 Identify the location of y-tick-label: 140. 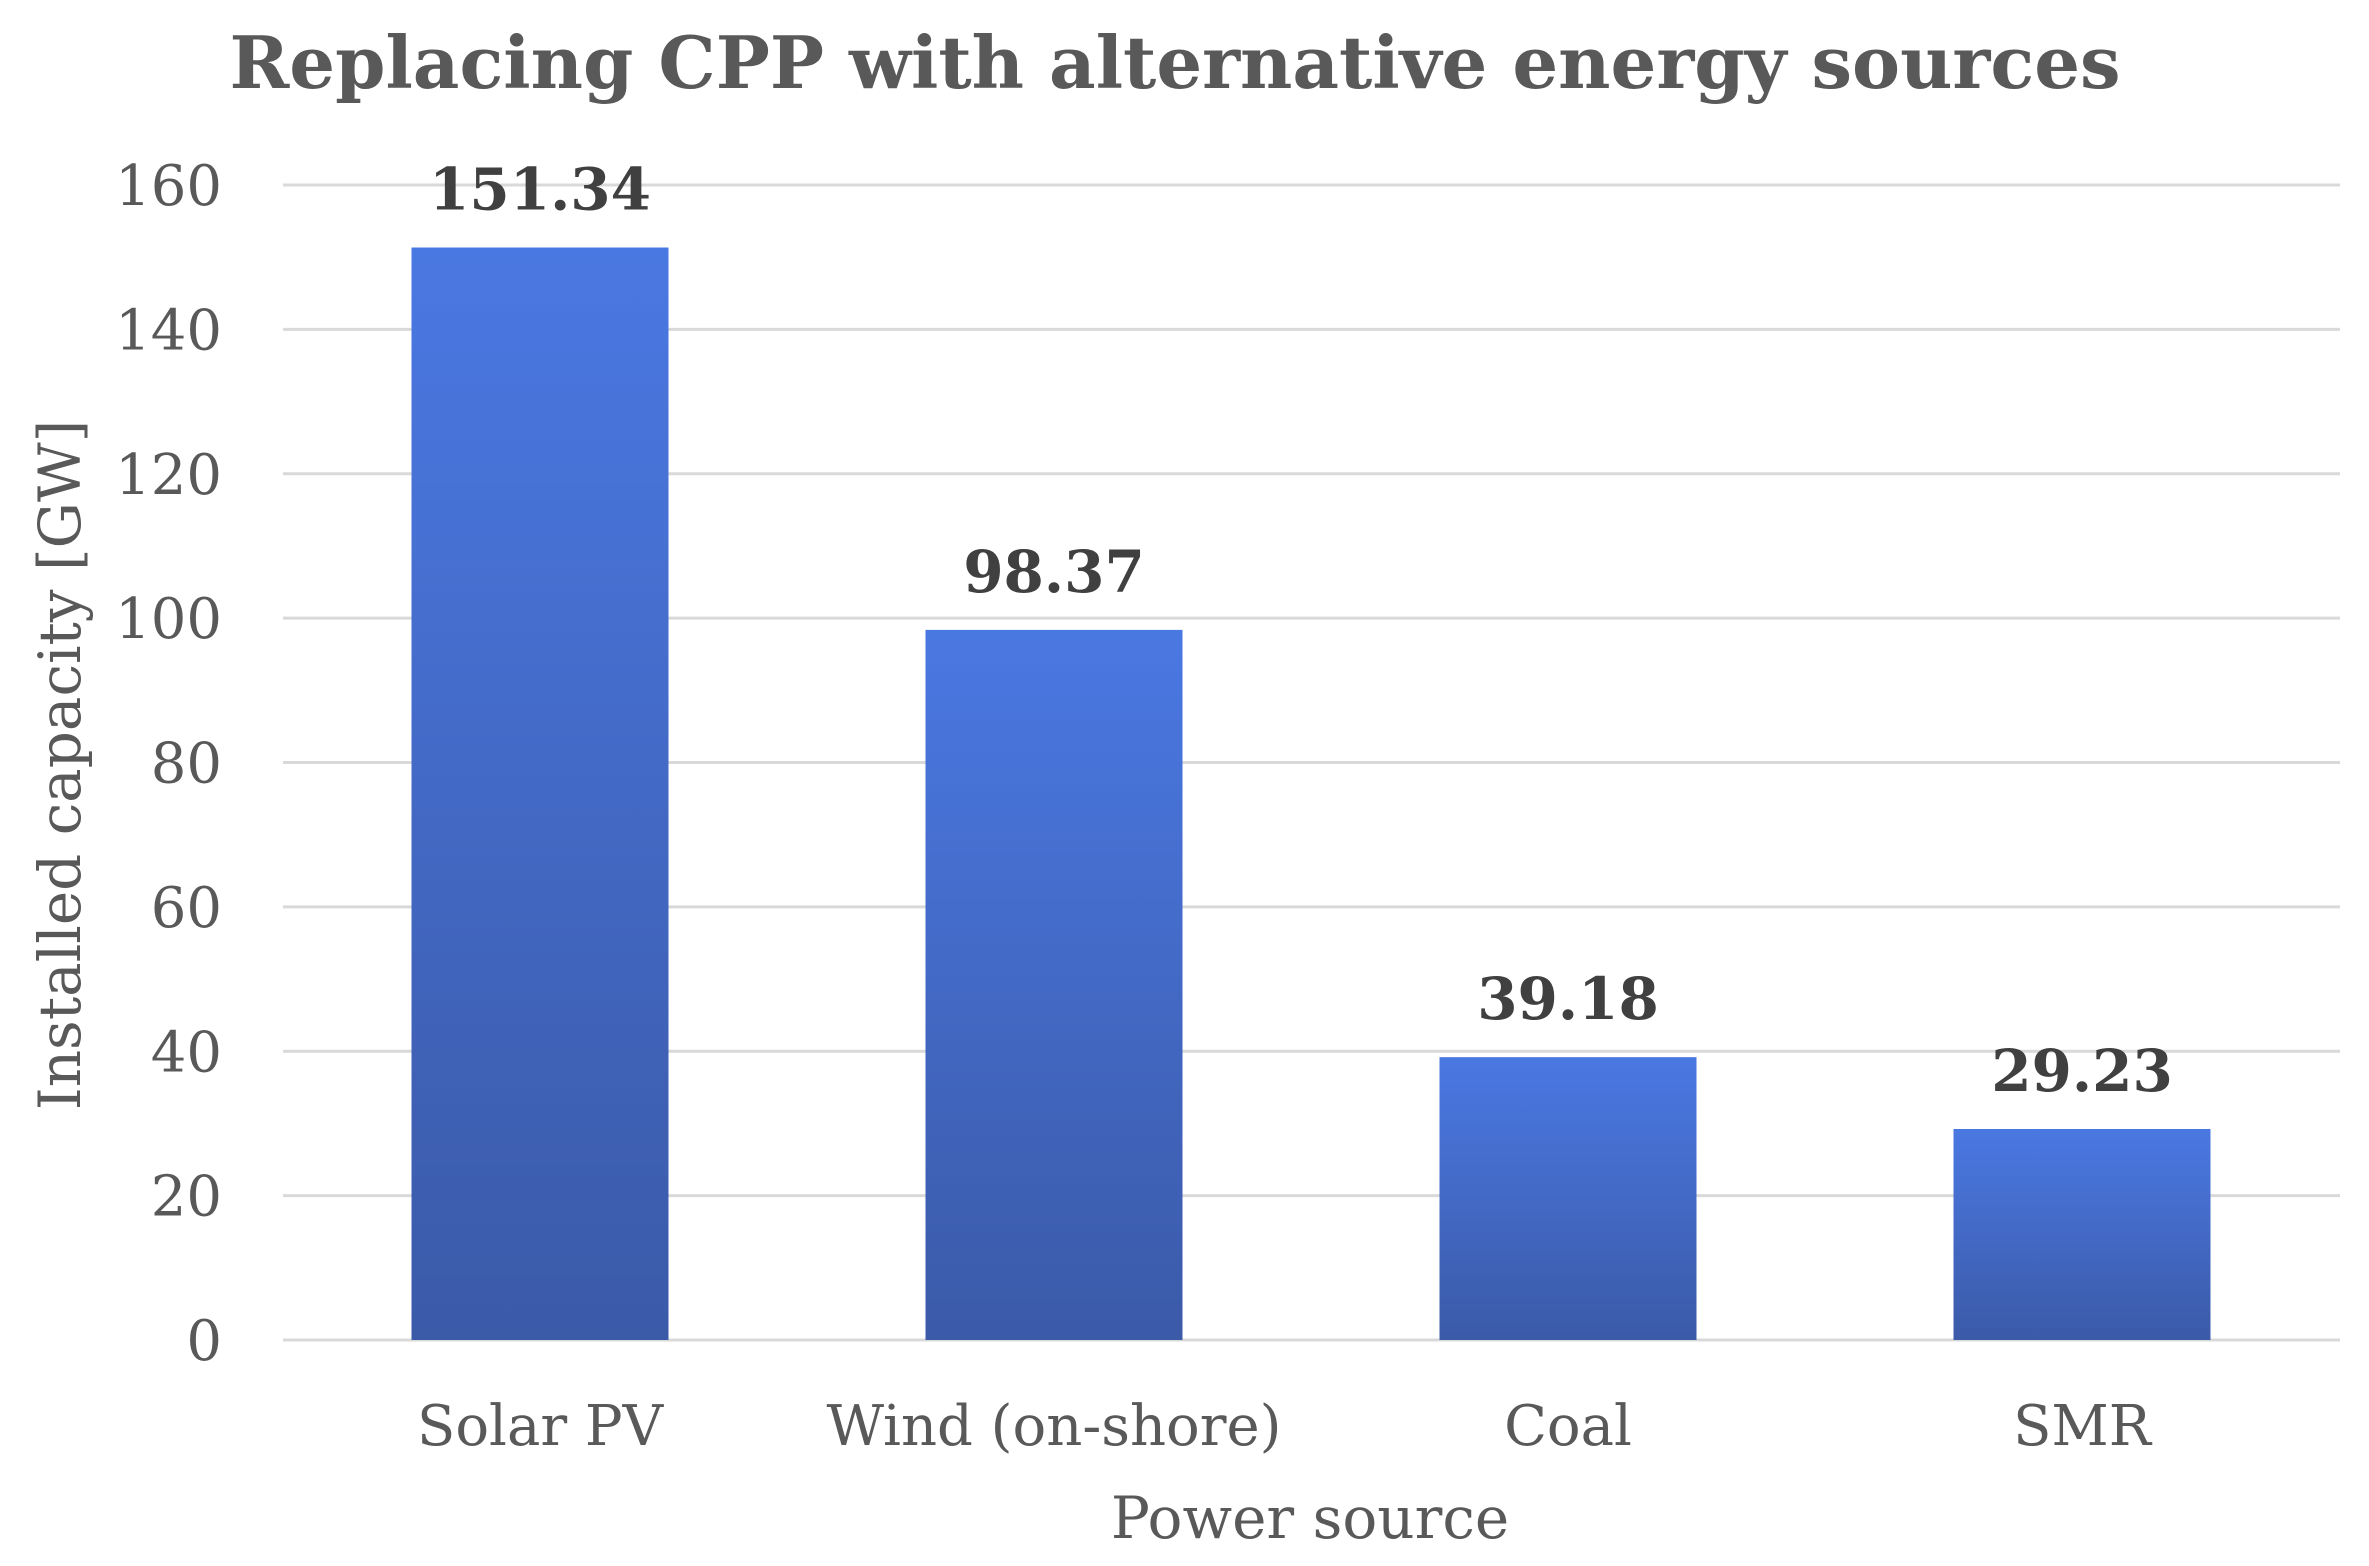
(168, 330).